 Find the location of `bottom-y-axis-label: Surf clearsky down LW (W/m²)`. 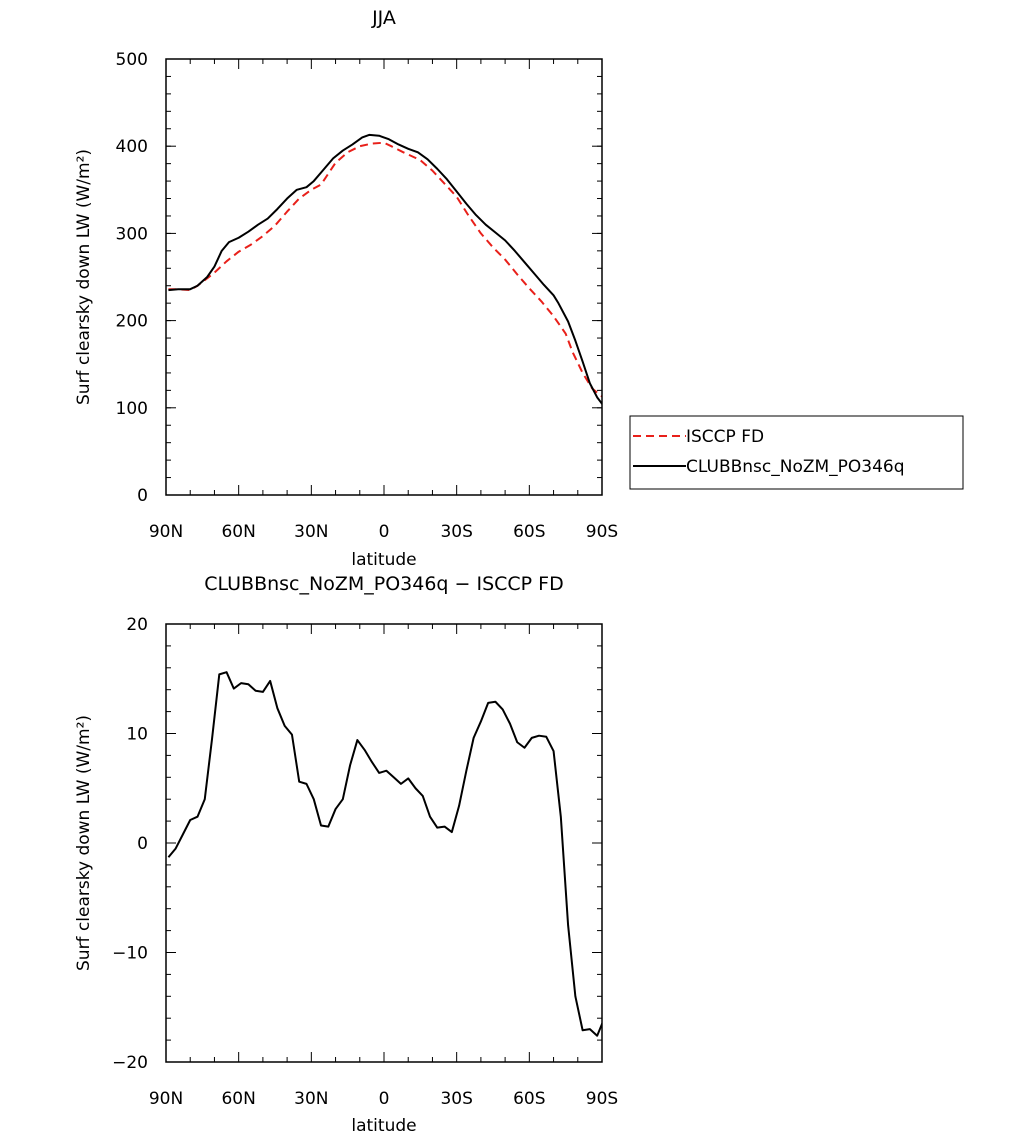

bottom-y-axis-label: Surf clearsky down LW (W/m²) is located at coordinates (84, 843).